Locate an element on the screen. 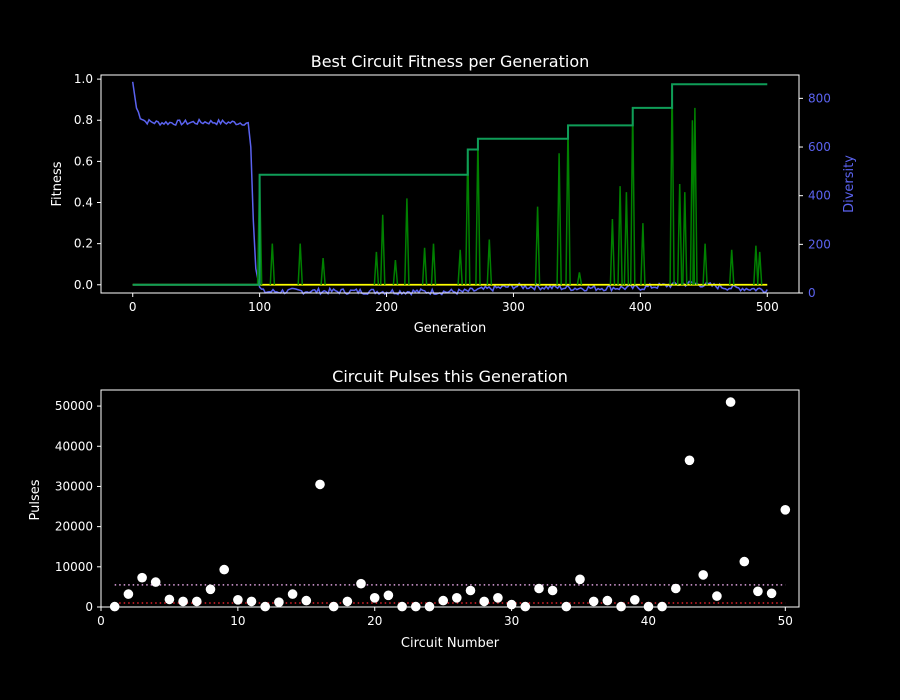 The height and width of the screenshot is (700, 900). fitness-axis-label: Fitness is located at coordinates (57, 183).